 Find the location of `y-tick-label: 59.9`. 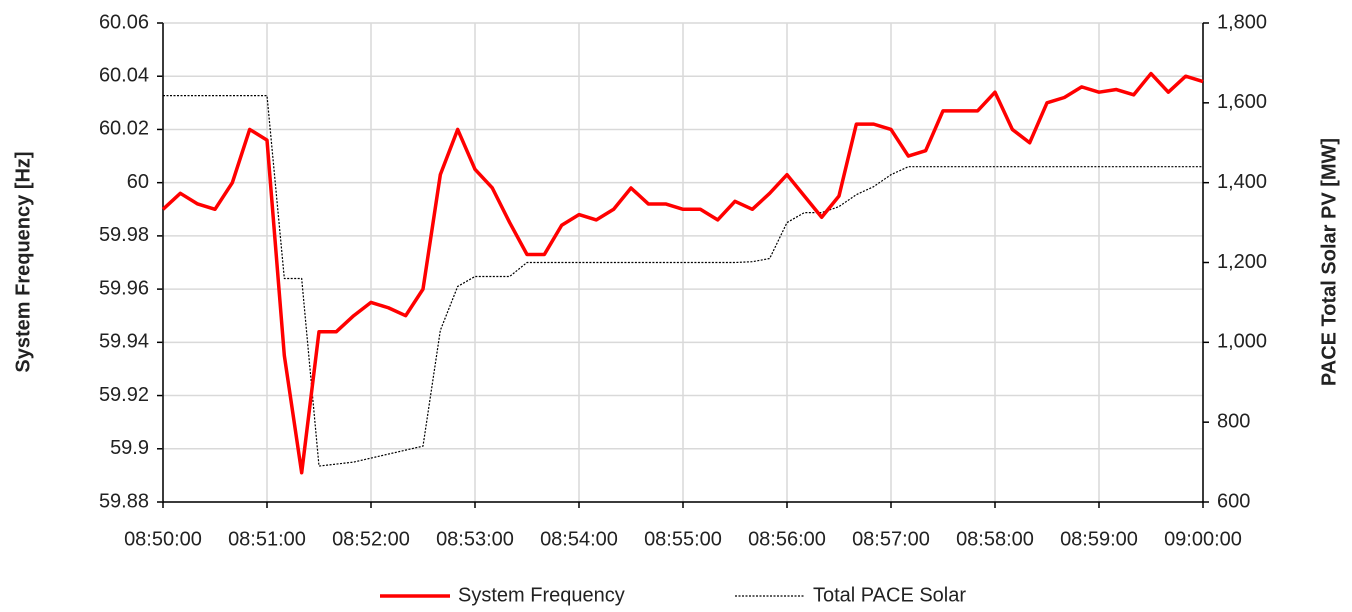

y-tick-label: 59.9 is located at coordinates (129, 448).